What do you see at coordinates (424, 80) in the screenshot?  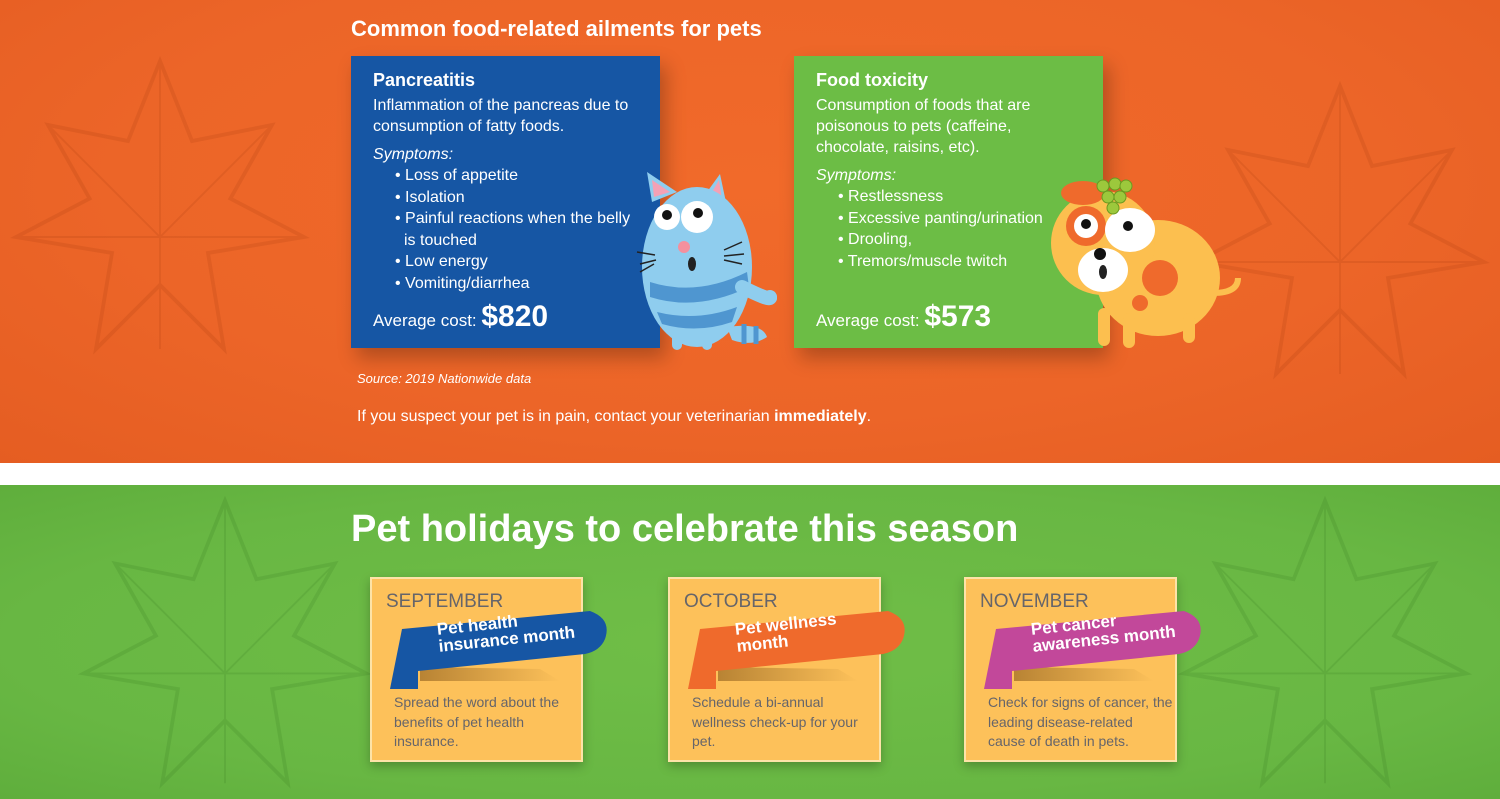 I see `card-title: Pancreatitis` at bounding box center [424, 80].